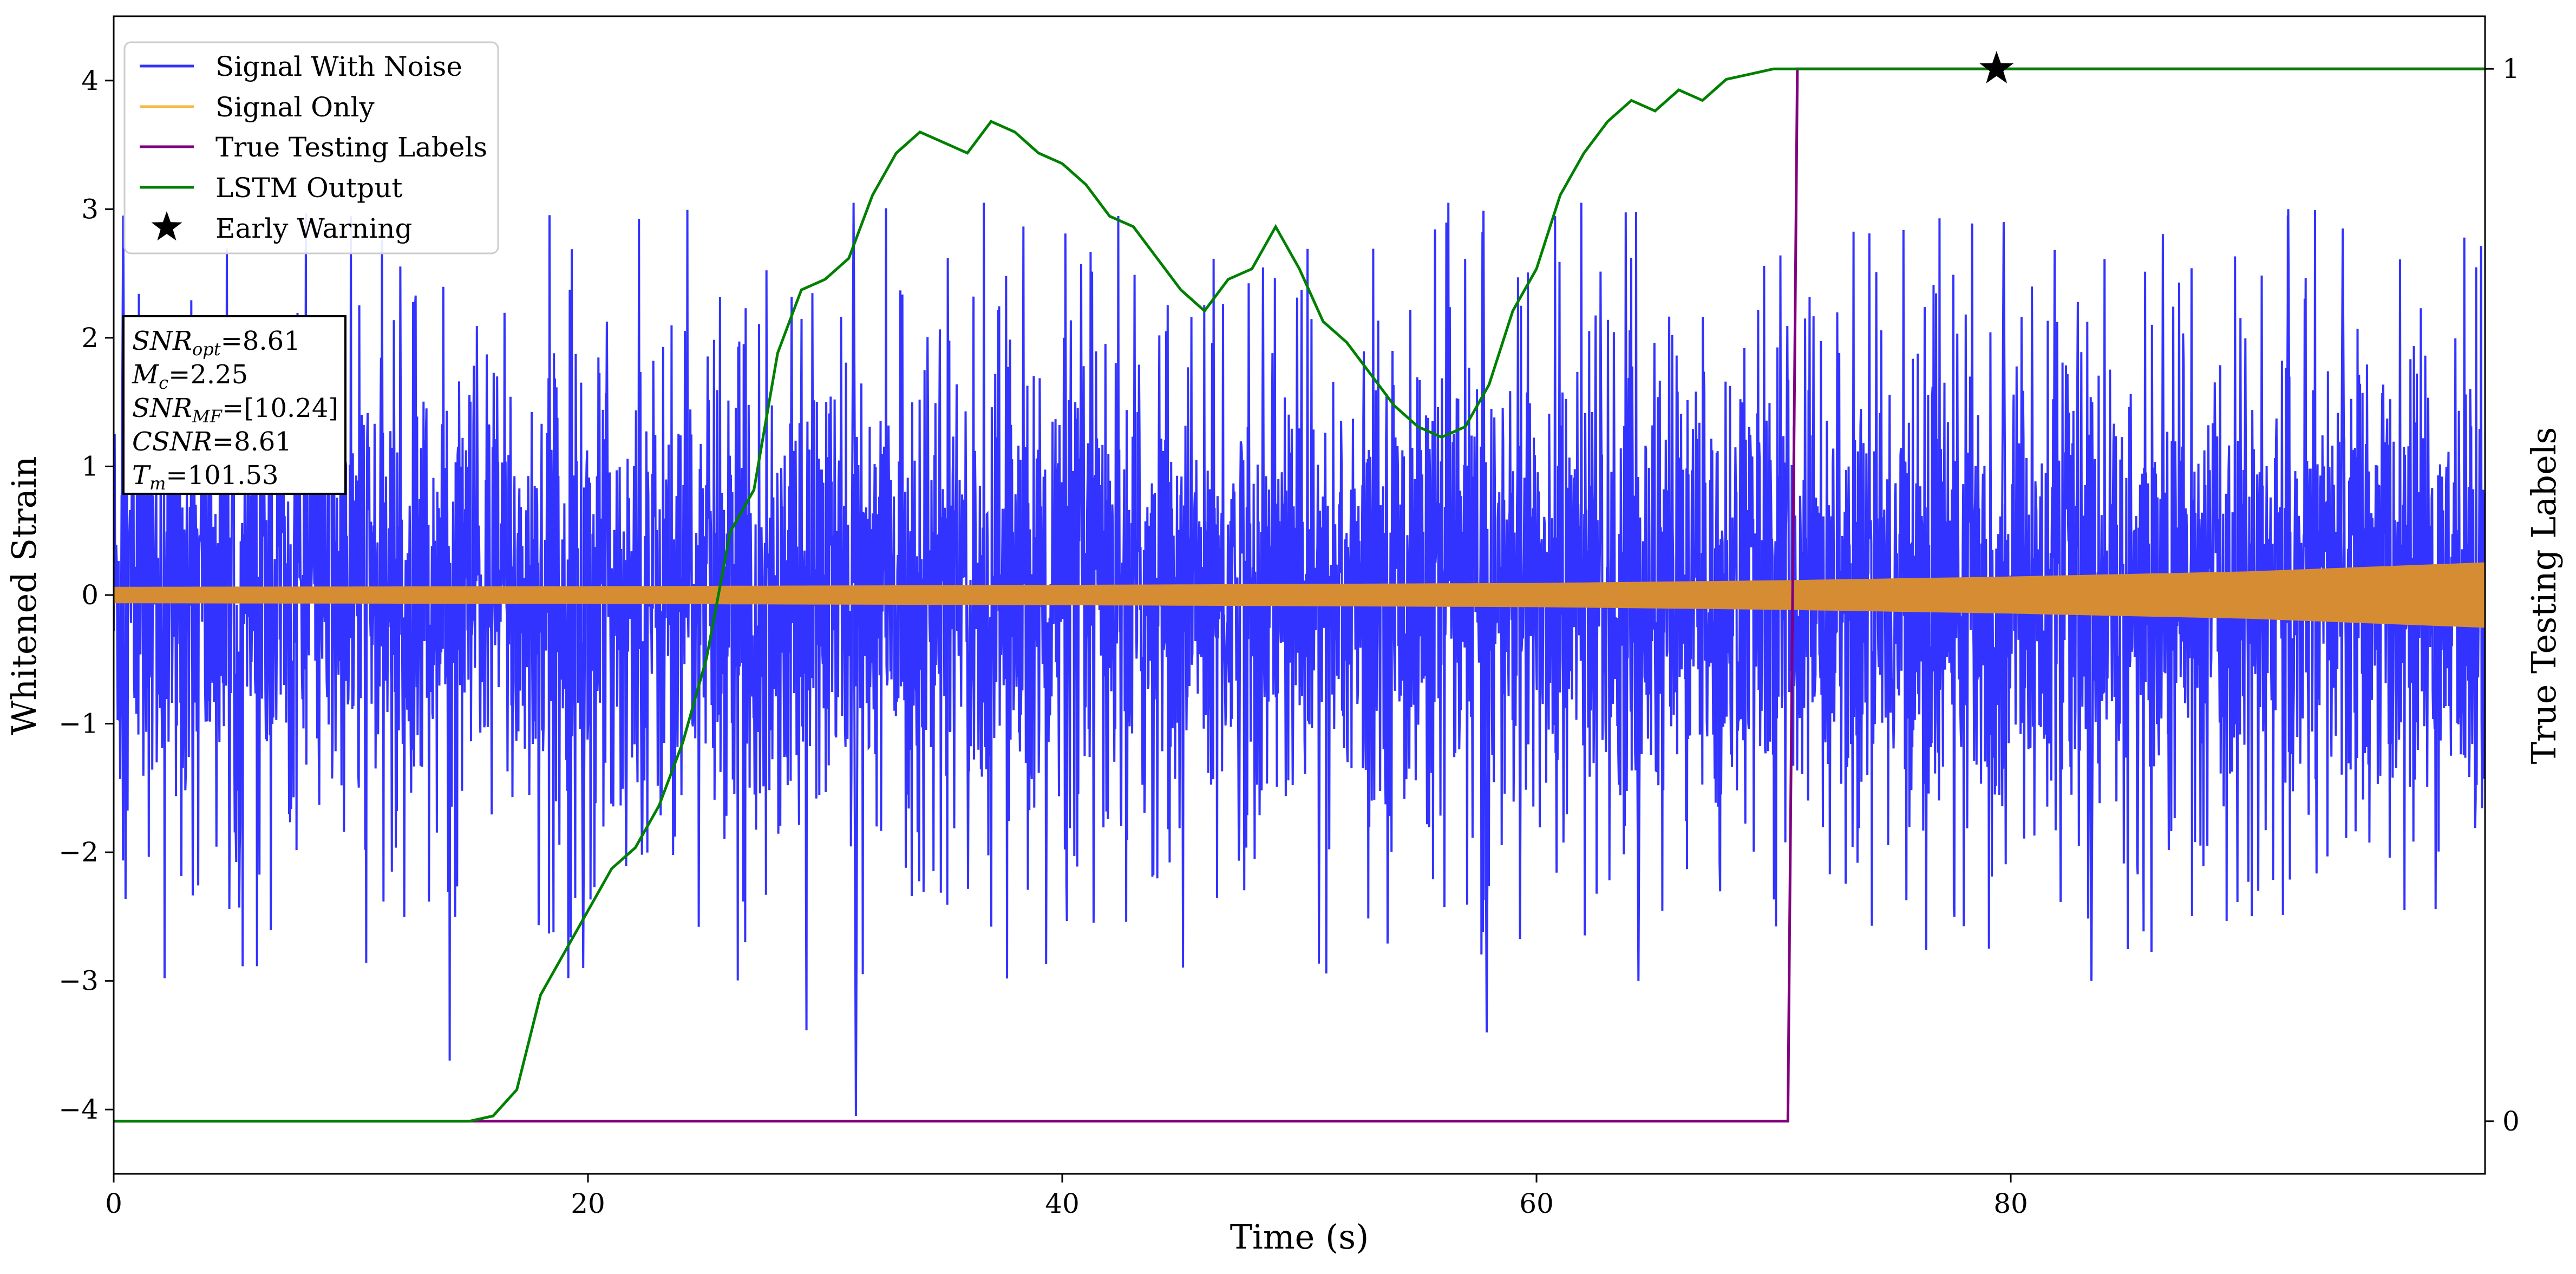  What do you see at coordinates (113, 1203) in the screenshot?
I see `x-tick-label: 0` at bounding box center [113, 1203].